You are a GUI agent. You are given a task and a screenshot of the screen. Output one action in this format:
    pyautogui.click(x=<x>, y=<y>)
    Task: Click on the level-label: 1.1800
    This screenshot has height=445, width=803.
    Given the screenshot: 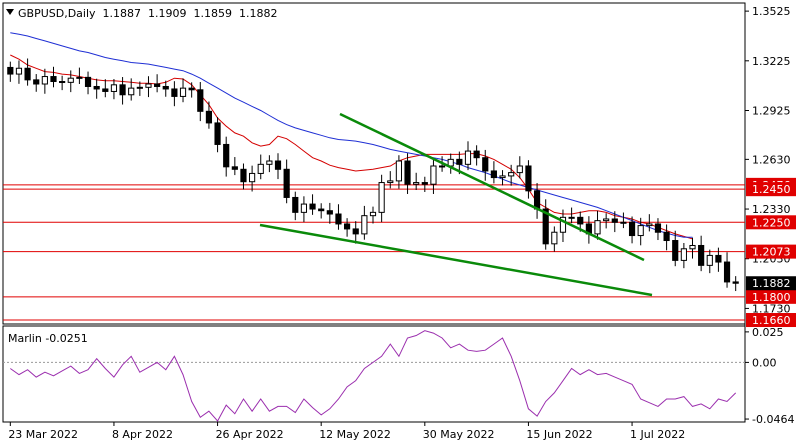 What is the action you would take?
    pyautogui.click(x=771, y=297)
    